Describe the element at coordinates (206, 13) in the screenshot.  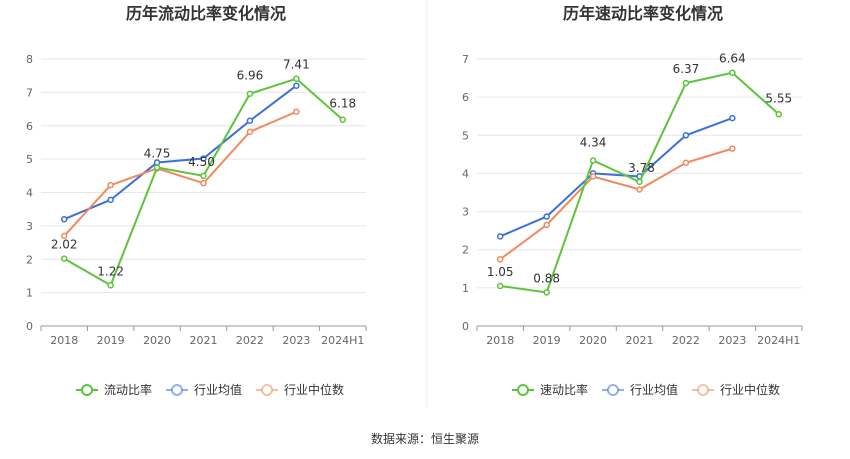
I see `chart-title: 历年流动比率变化情况` at that location.